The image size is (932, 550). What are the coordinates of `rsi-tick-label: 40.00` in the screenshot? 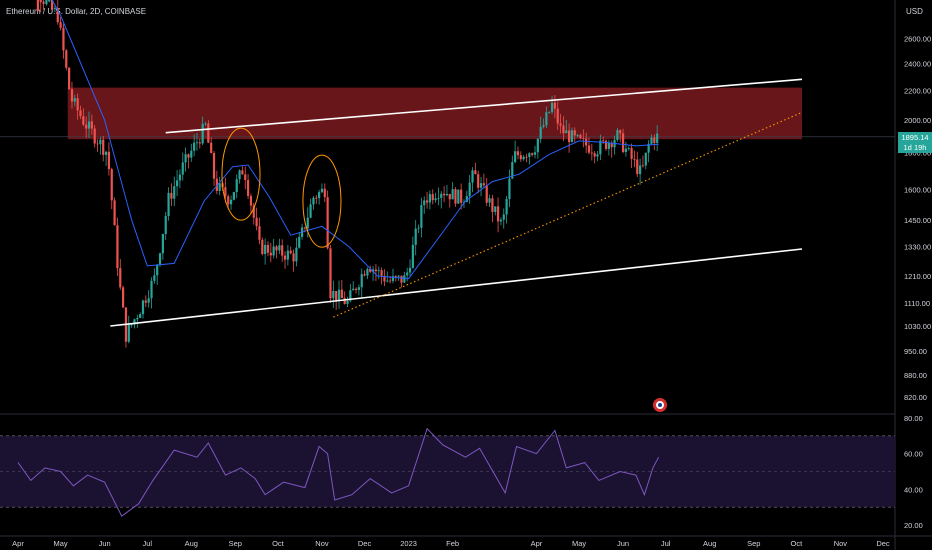 It's located at (913, 489).